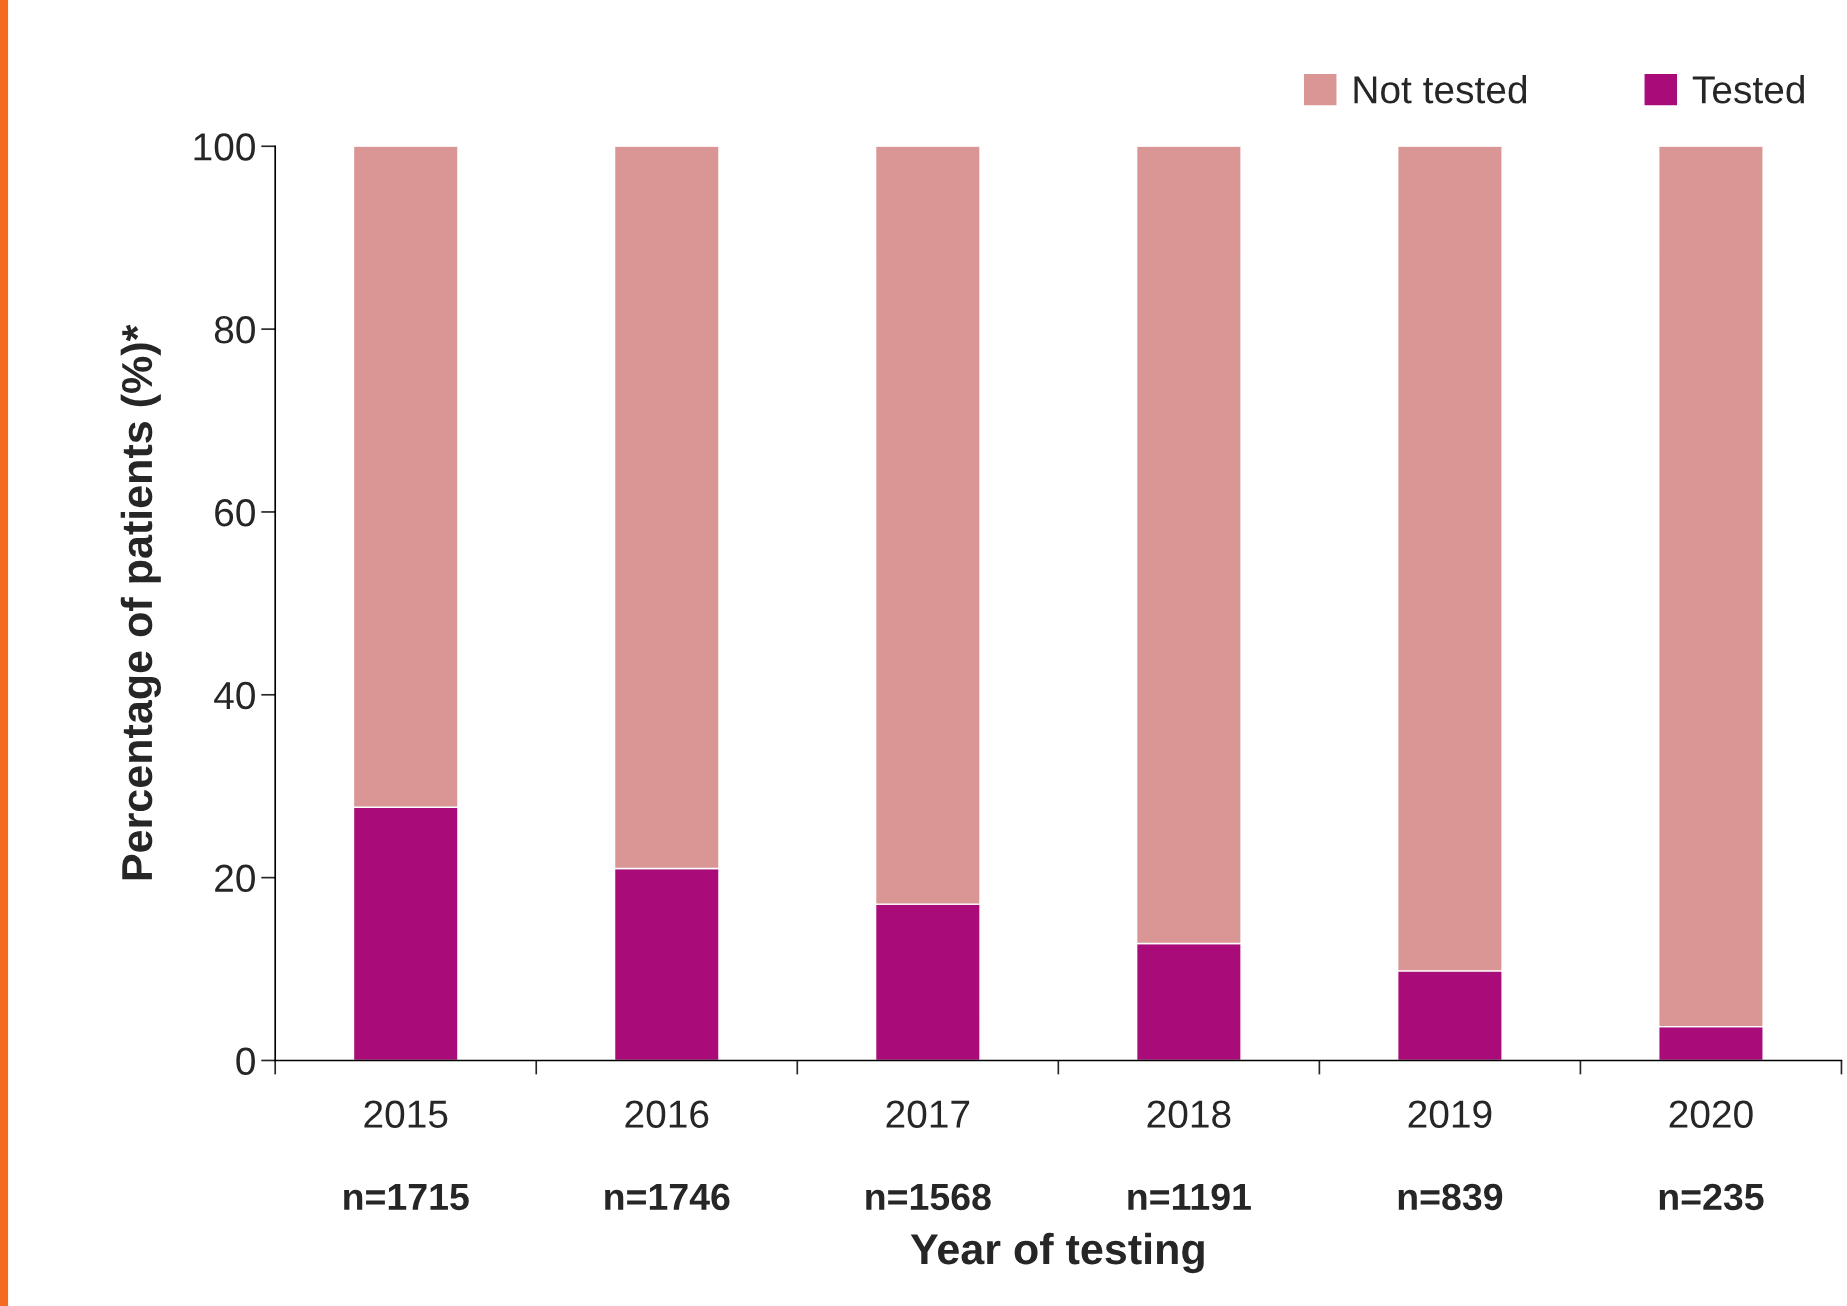  Describe the element at coordinates (1057, 1253) in the screenshot. I see `x-axis-title: Year of testing` at that location.